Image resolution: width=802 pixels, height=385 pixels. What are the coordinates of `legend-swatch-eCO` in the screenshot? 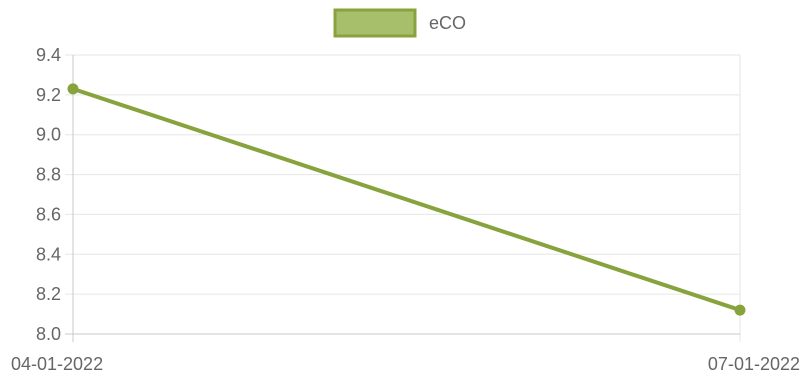 It's located at (375, 23).